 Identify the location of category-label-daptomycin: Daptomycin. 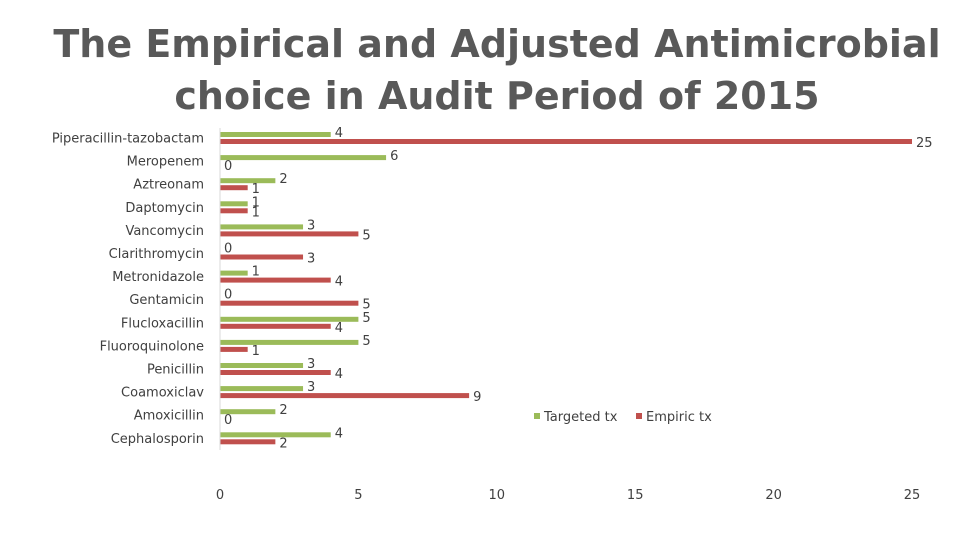
(164, 208).